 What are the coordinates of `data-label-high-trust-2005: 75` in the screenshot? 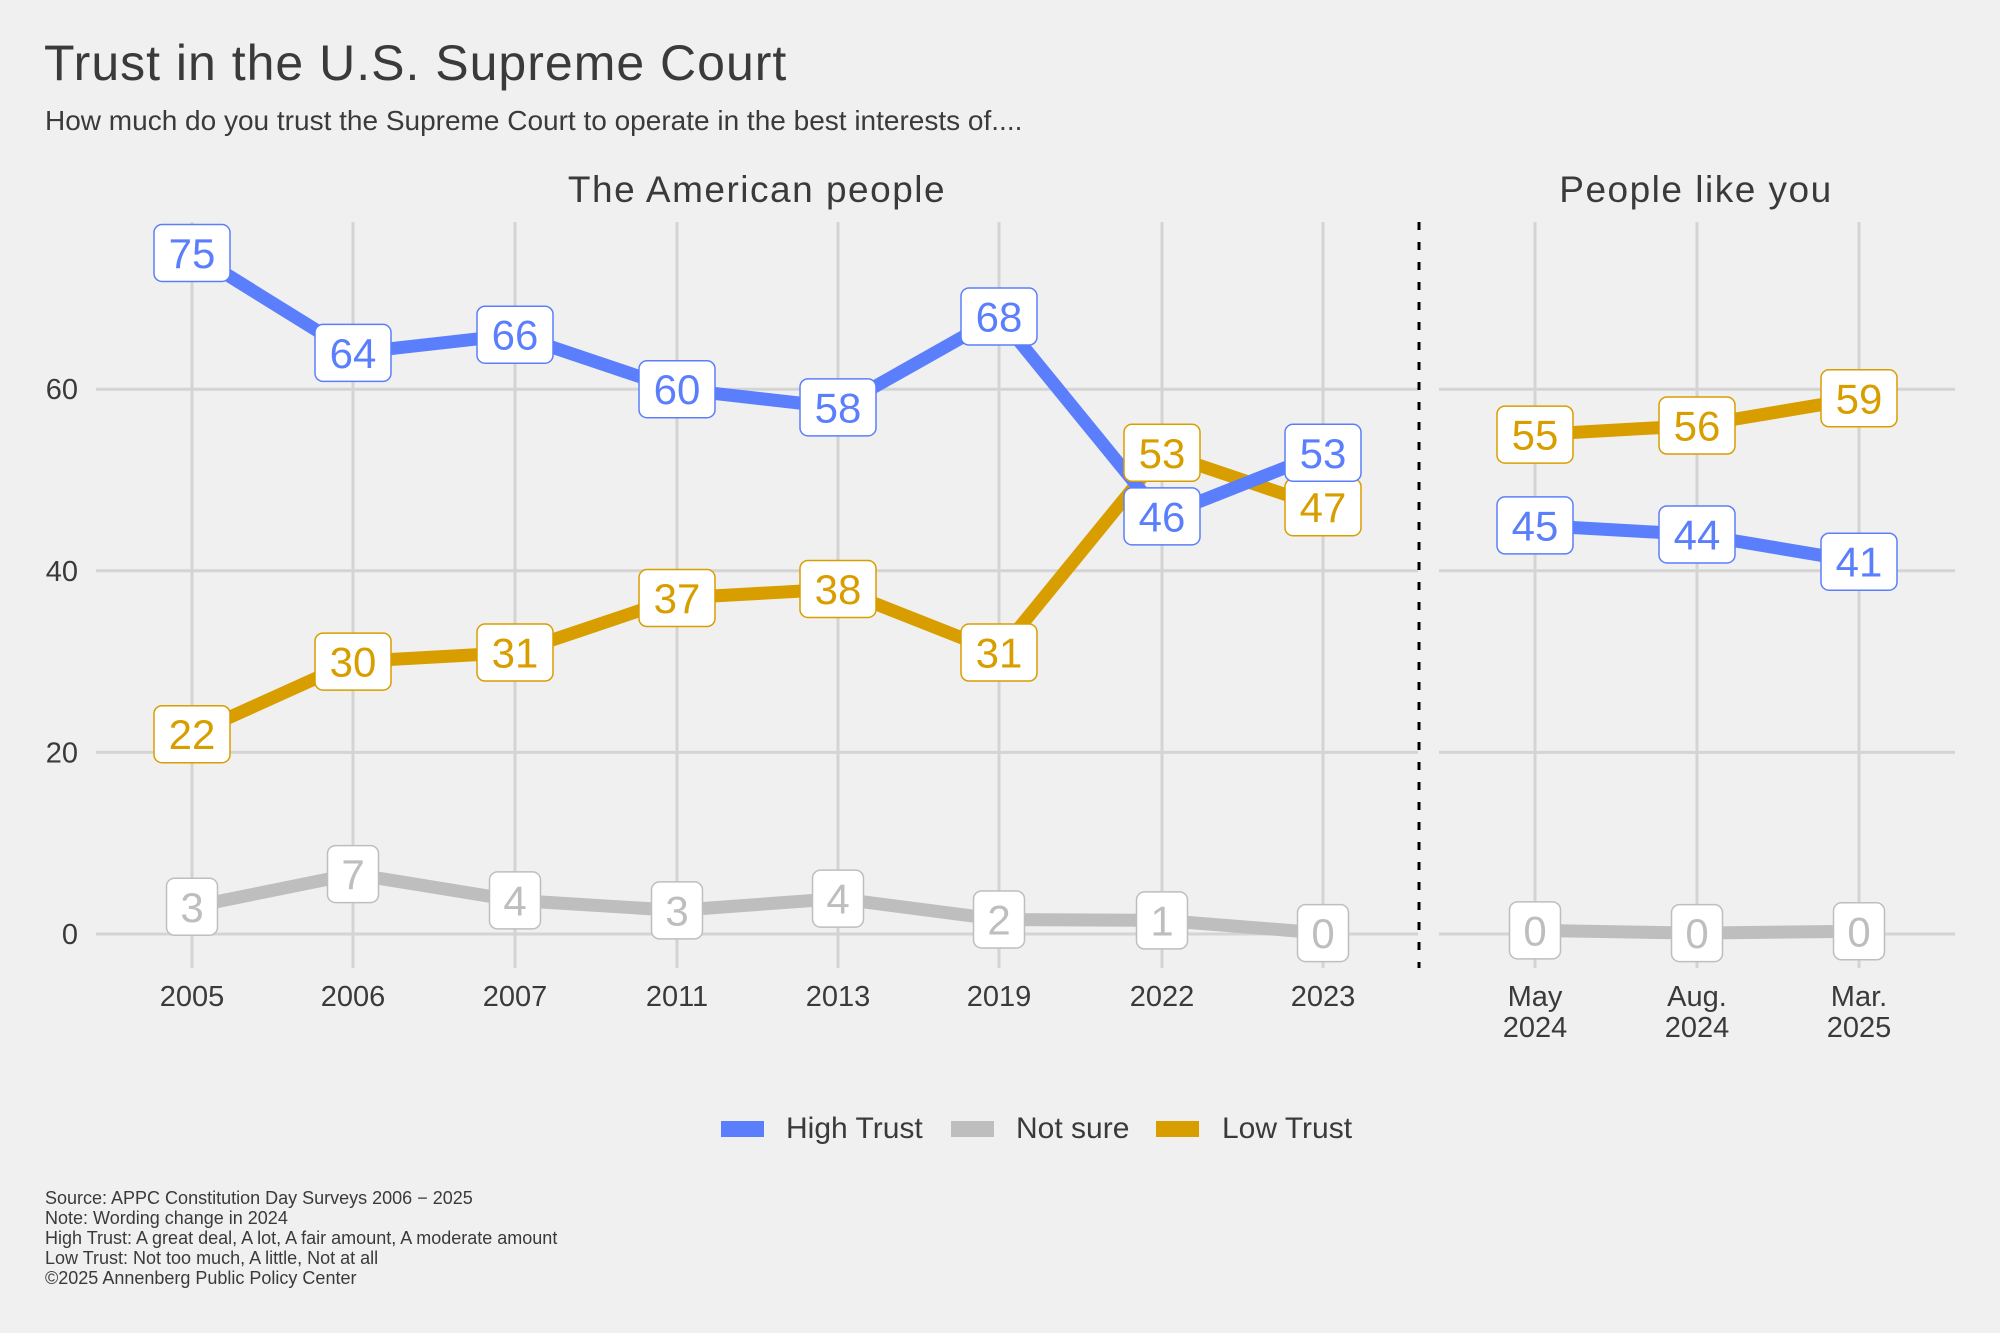 It's located at (192, 253).